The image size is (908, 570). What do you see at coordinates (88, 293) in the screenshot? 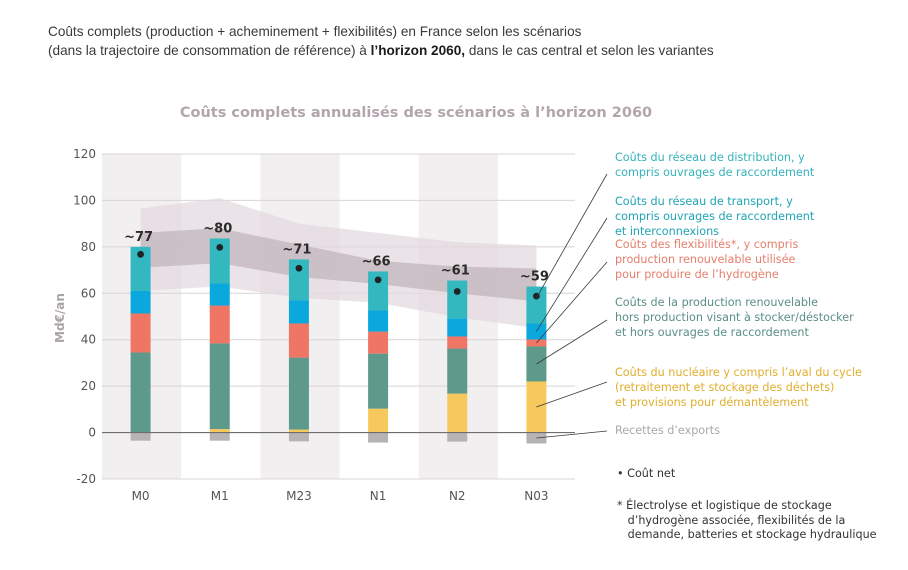
I see `y-tick-label: 60` at bounding box center [88, 293].